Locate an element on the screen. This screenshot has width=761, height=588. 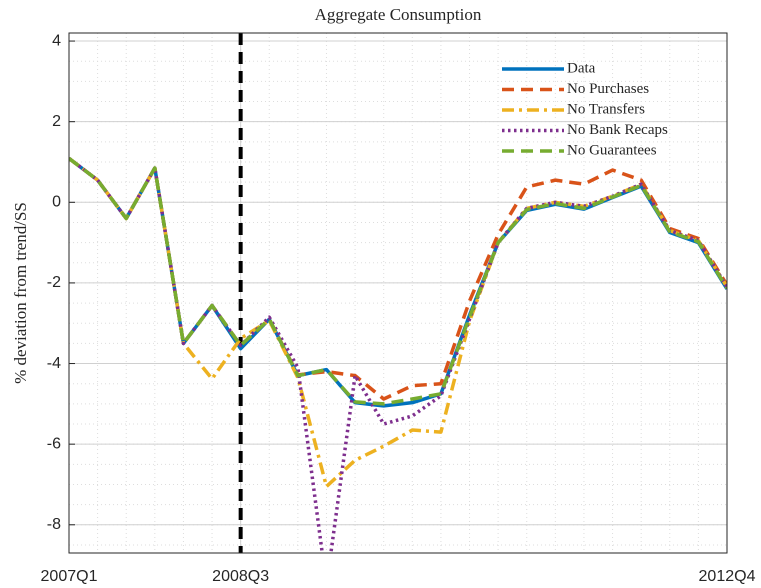
legend-label: No Transfers is located at coordinates (606, 109).